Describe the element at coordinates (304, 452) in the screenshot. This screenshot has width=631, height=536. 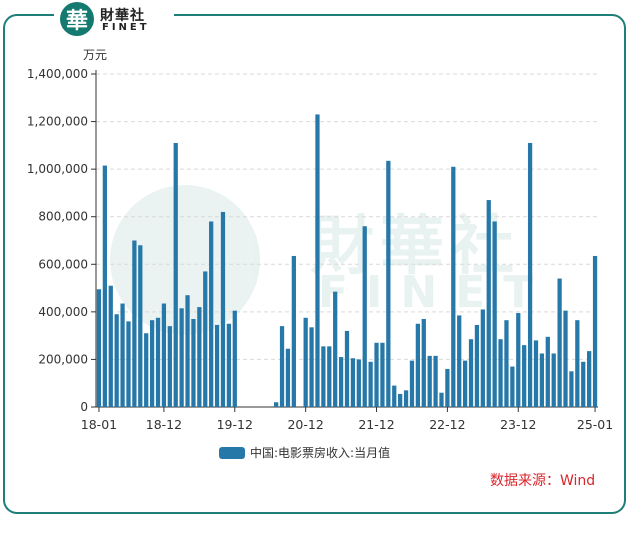
I see `legend: 中国:电影票房收入:当月值` at that location.